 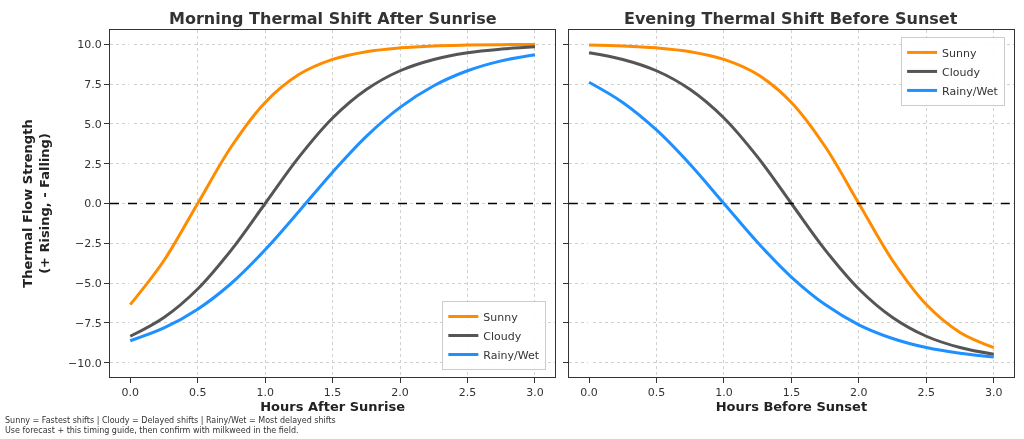 I want to click on chart-title: Evening Thermal Shift Before Sunset, so click(x=791, y=18).